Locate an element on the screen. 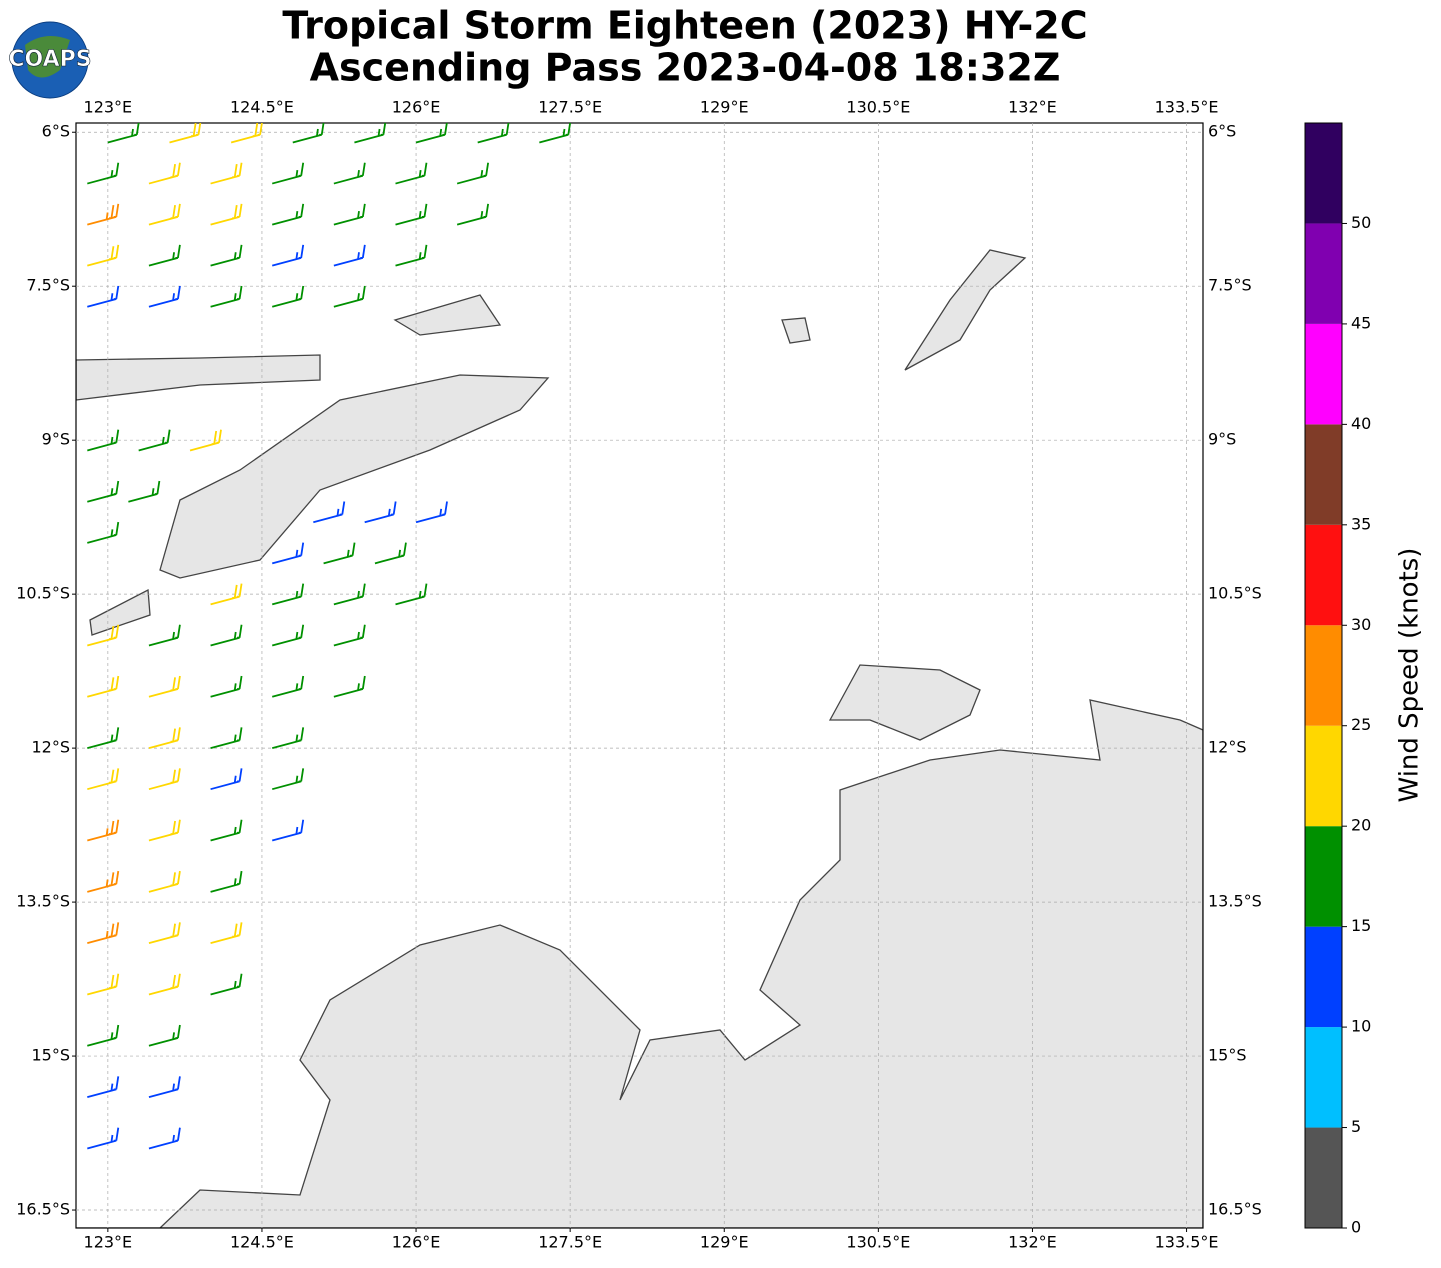 The width and height of the screenshot is (1441, 1268). title-line: Ascending Pass 2023-04-08 18:32Z is located at coordinates (685, 68).